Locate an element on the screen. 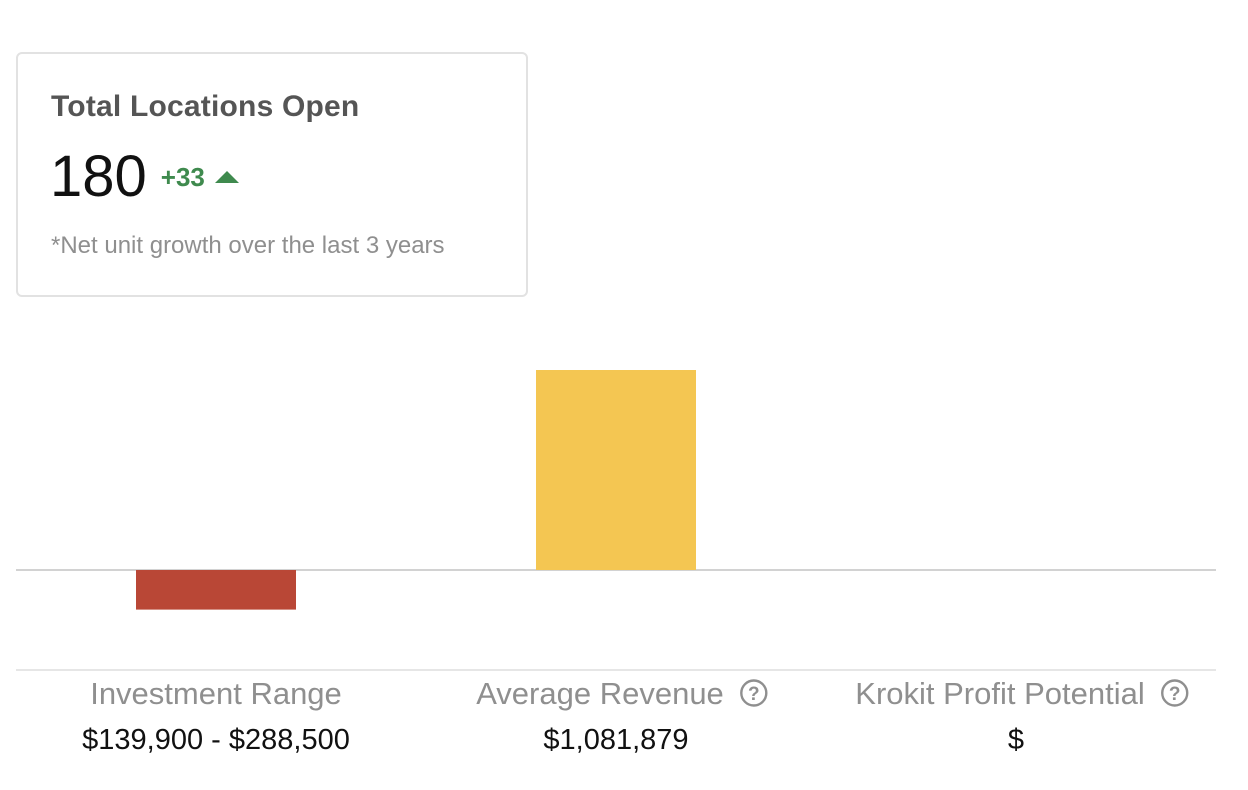 This screenshot has height=790, width=1248. card-value-row: 180 +33 is located at coordinates (144, 177).